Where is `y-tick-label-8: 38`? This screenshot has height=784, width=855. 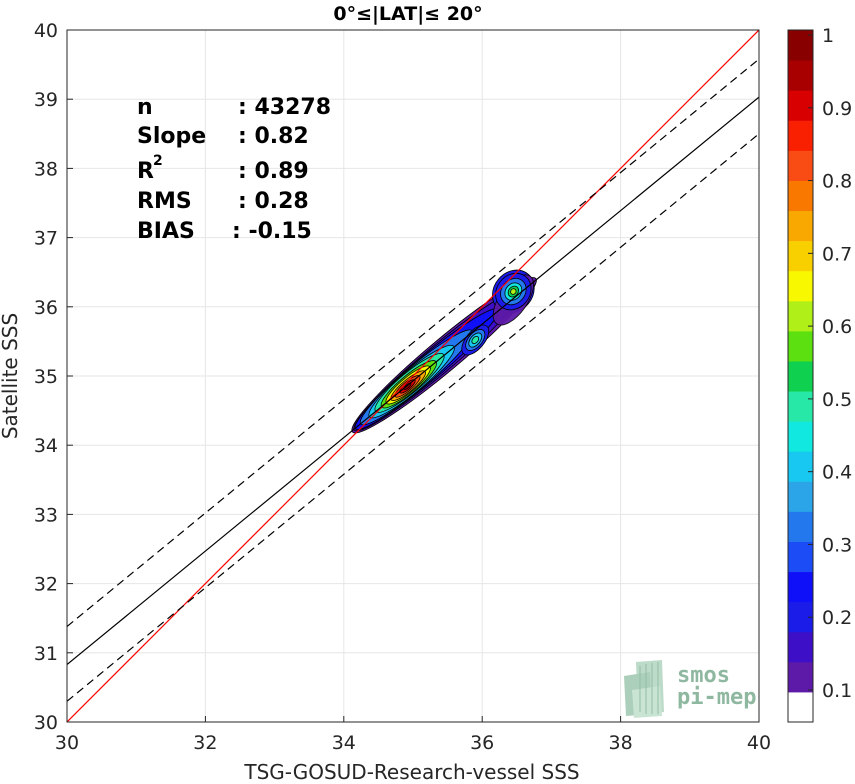 y-tick-label-8: 38 is located at coordinates (46, 169).